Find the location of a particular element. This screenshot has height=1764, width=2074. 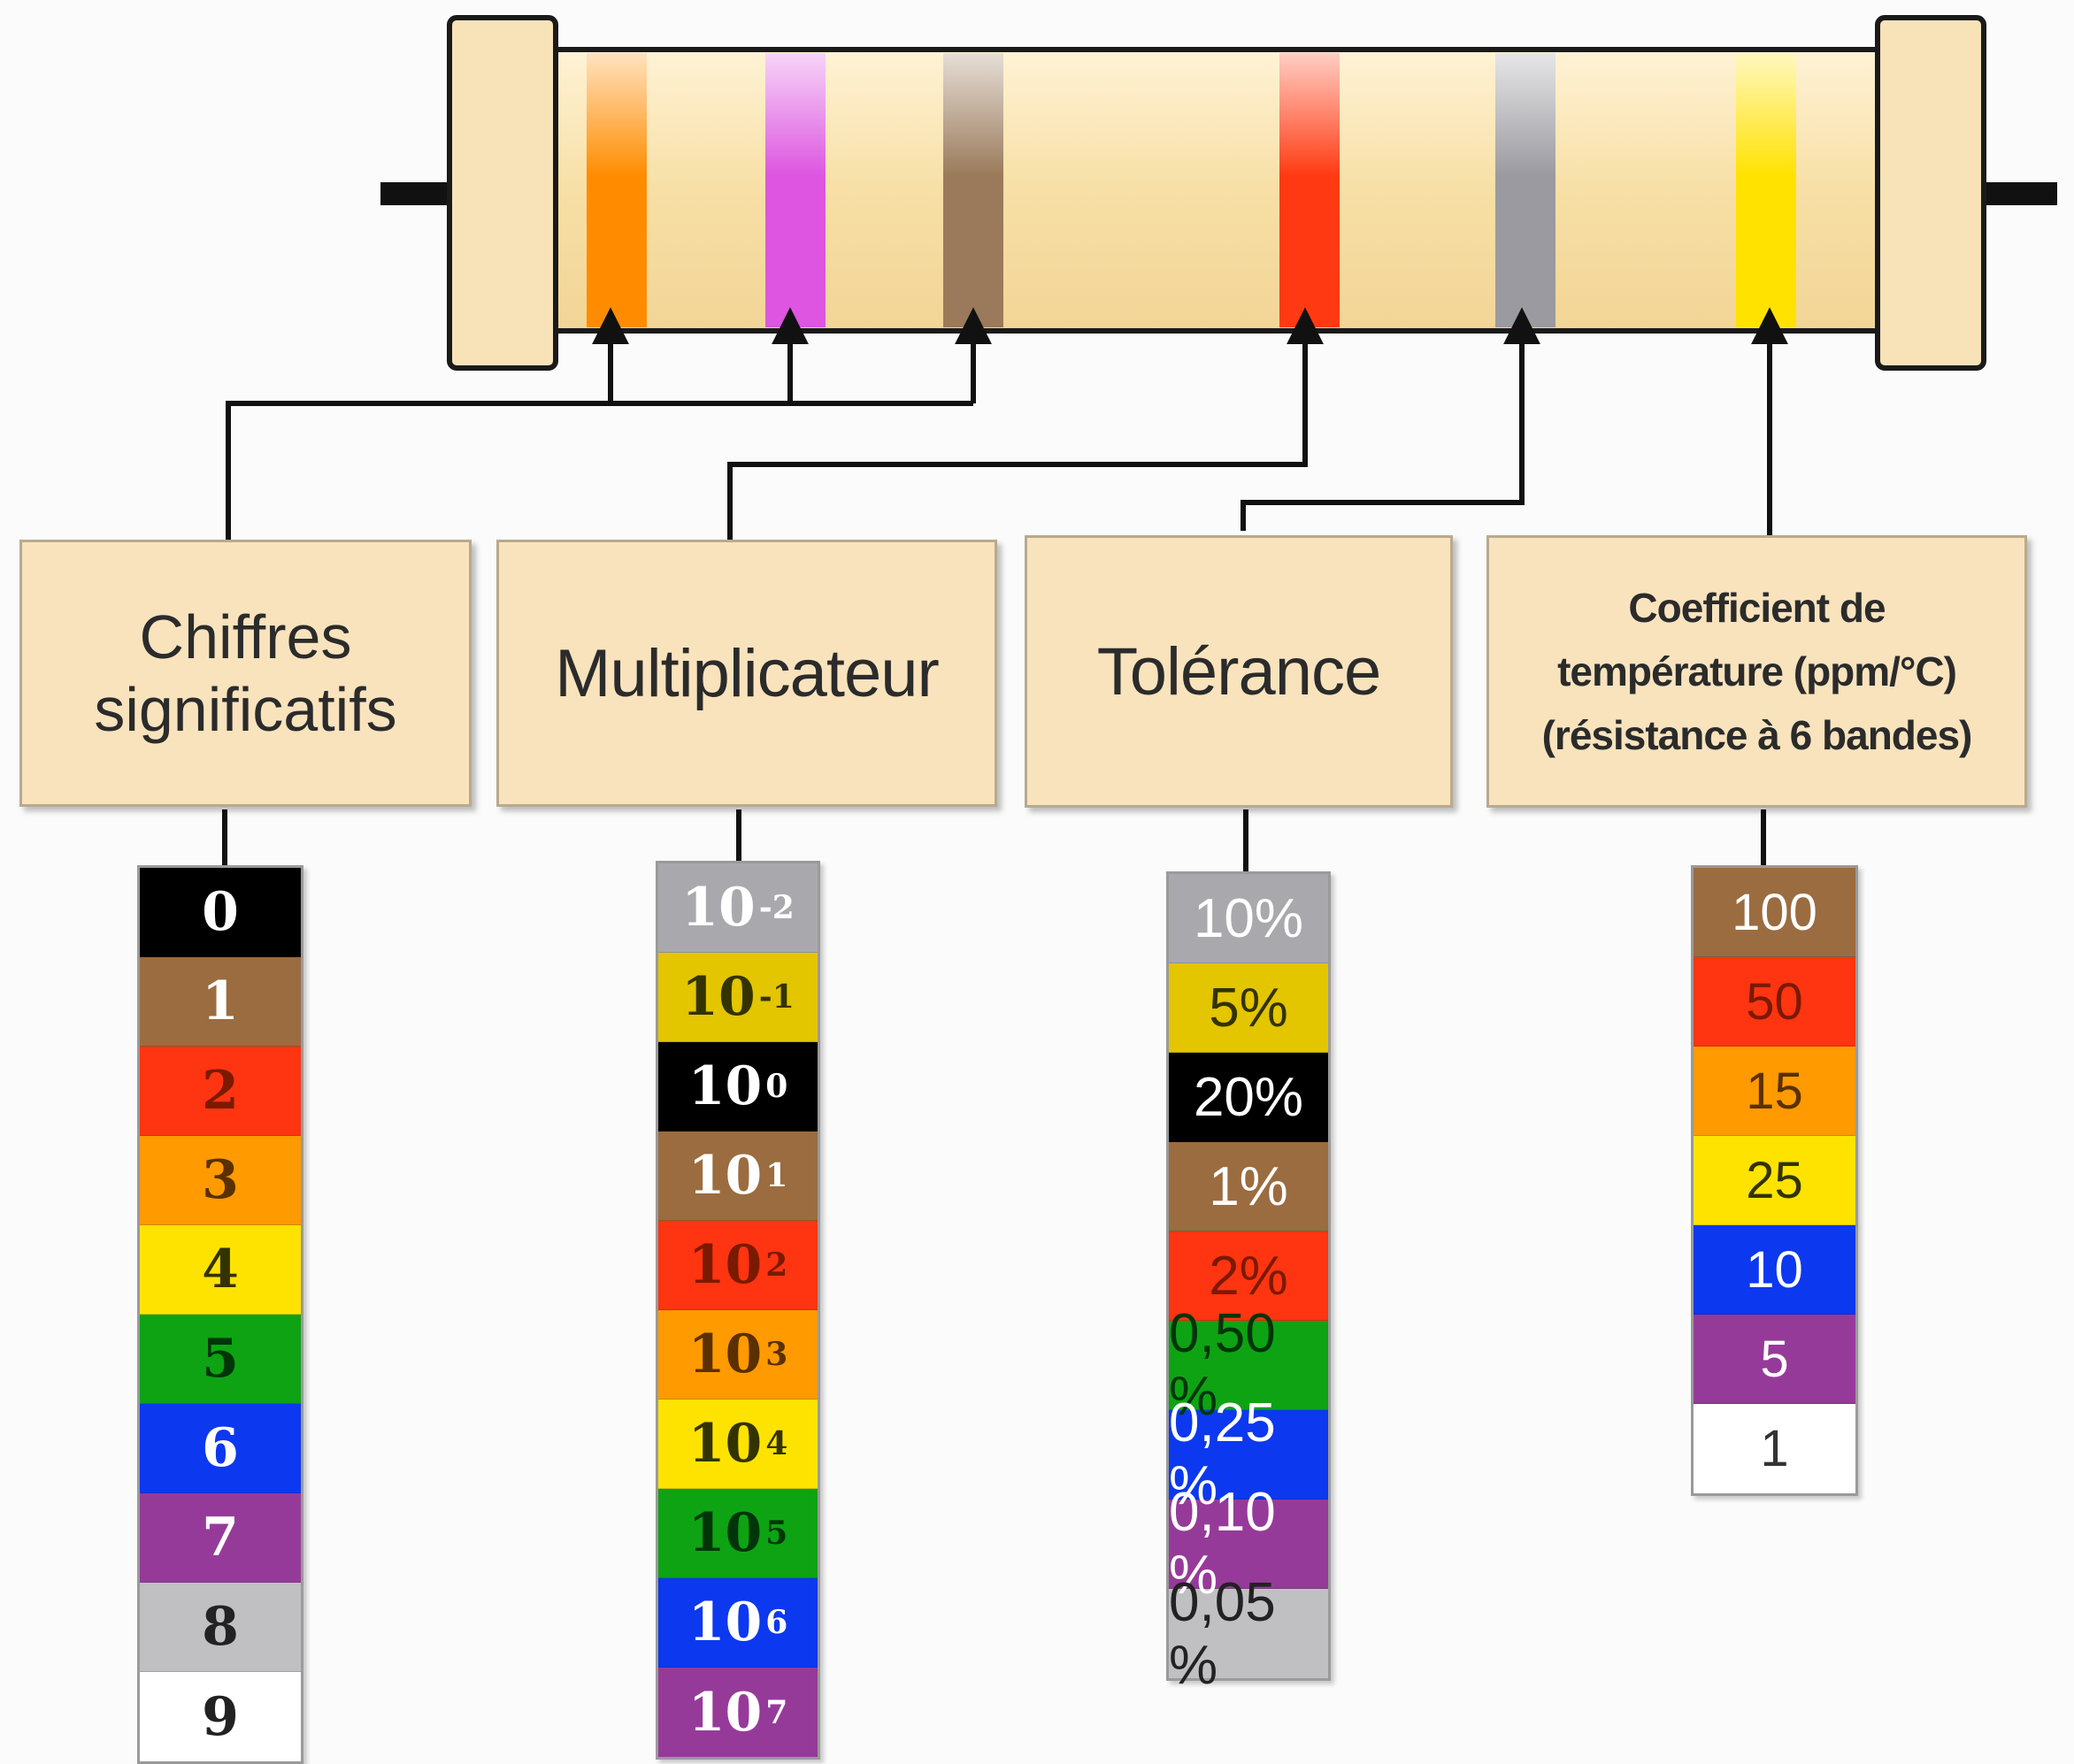

cell-label: 100 is located at coordinates (1775, 912).